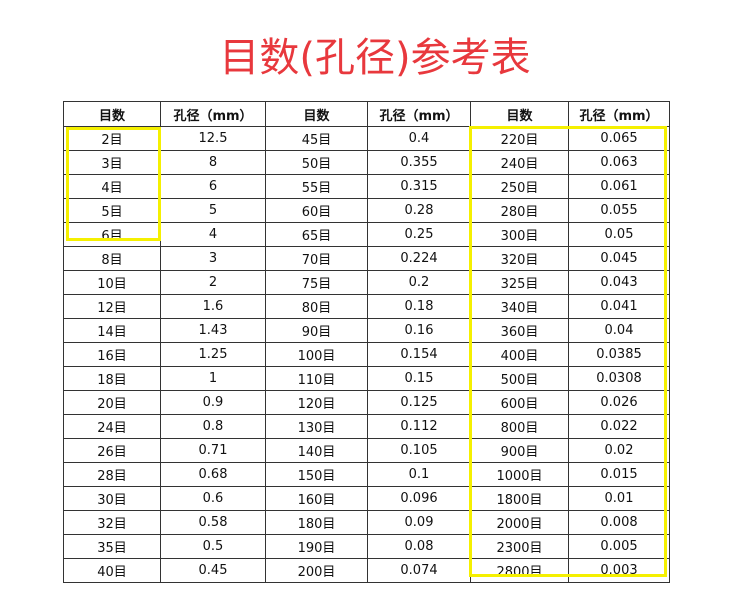  I want to click on table-cell: 14目, so click(112, 330).